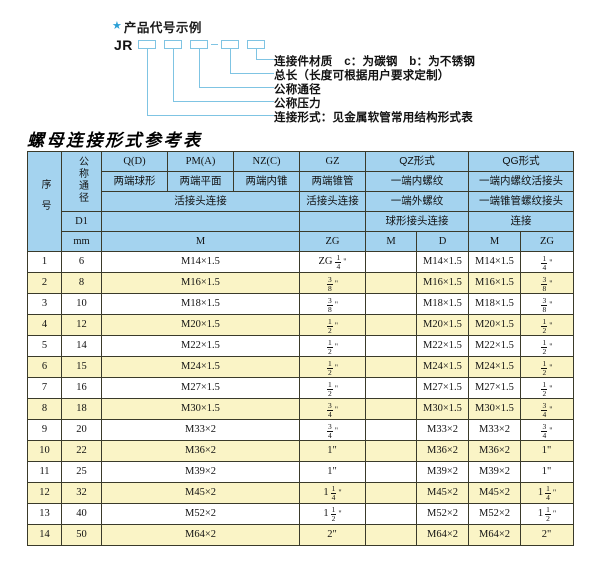 The image size is (600, 567). Describe the element at coordinates (81, 221) in the screenshot. I see `header-d1: D1` at that location.